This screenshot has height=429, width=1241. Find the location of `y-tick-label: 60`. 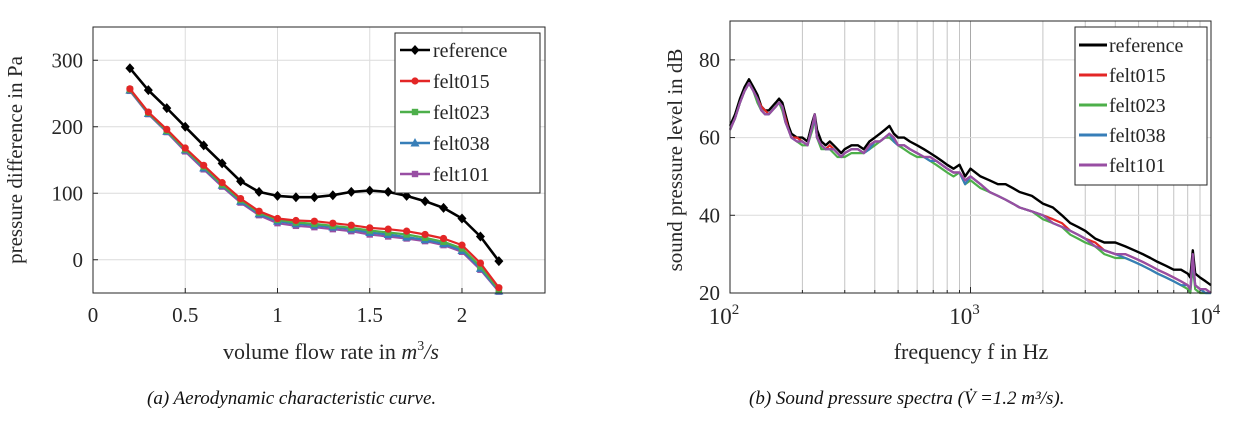

y-tick-label: 60 is located at coordinates (709, 138).